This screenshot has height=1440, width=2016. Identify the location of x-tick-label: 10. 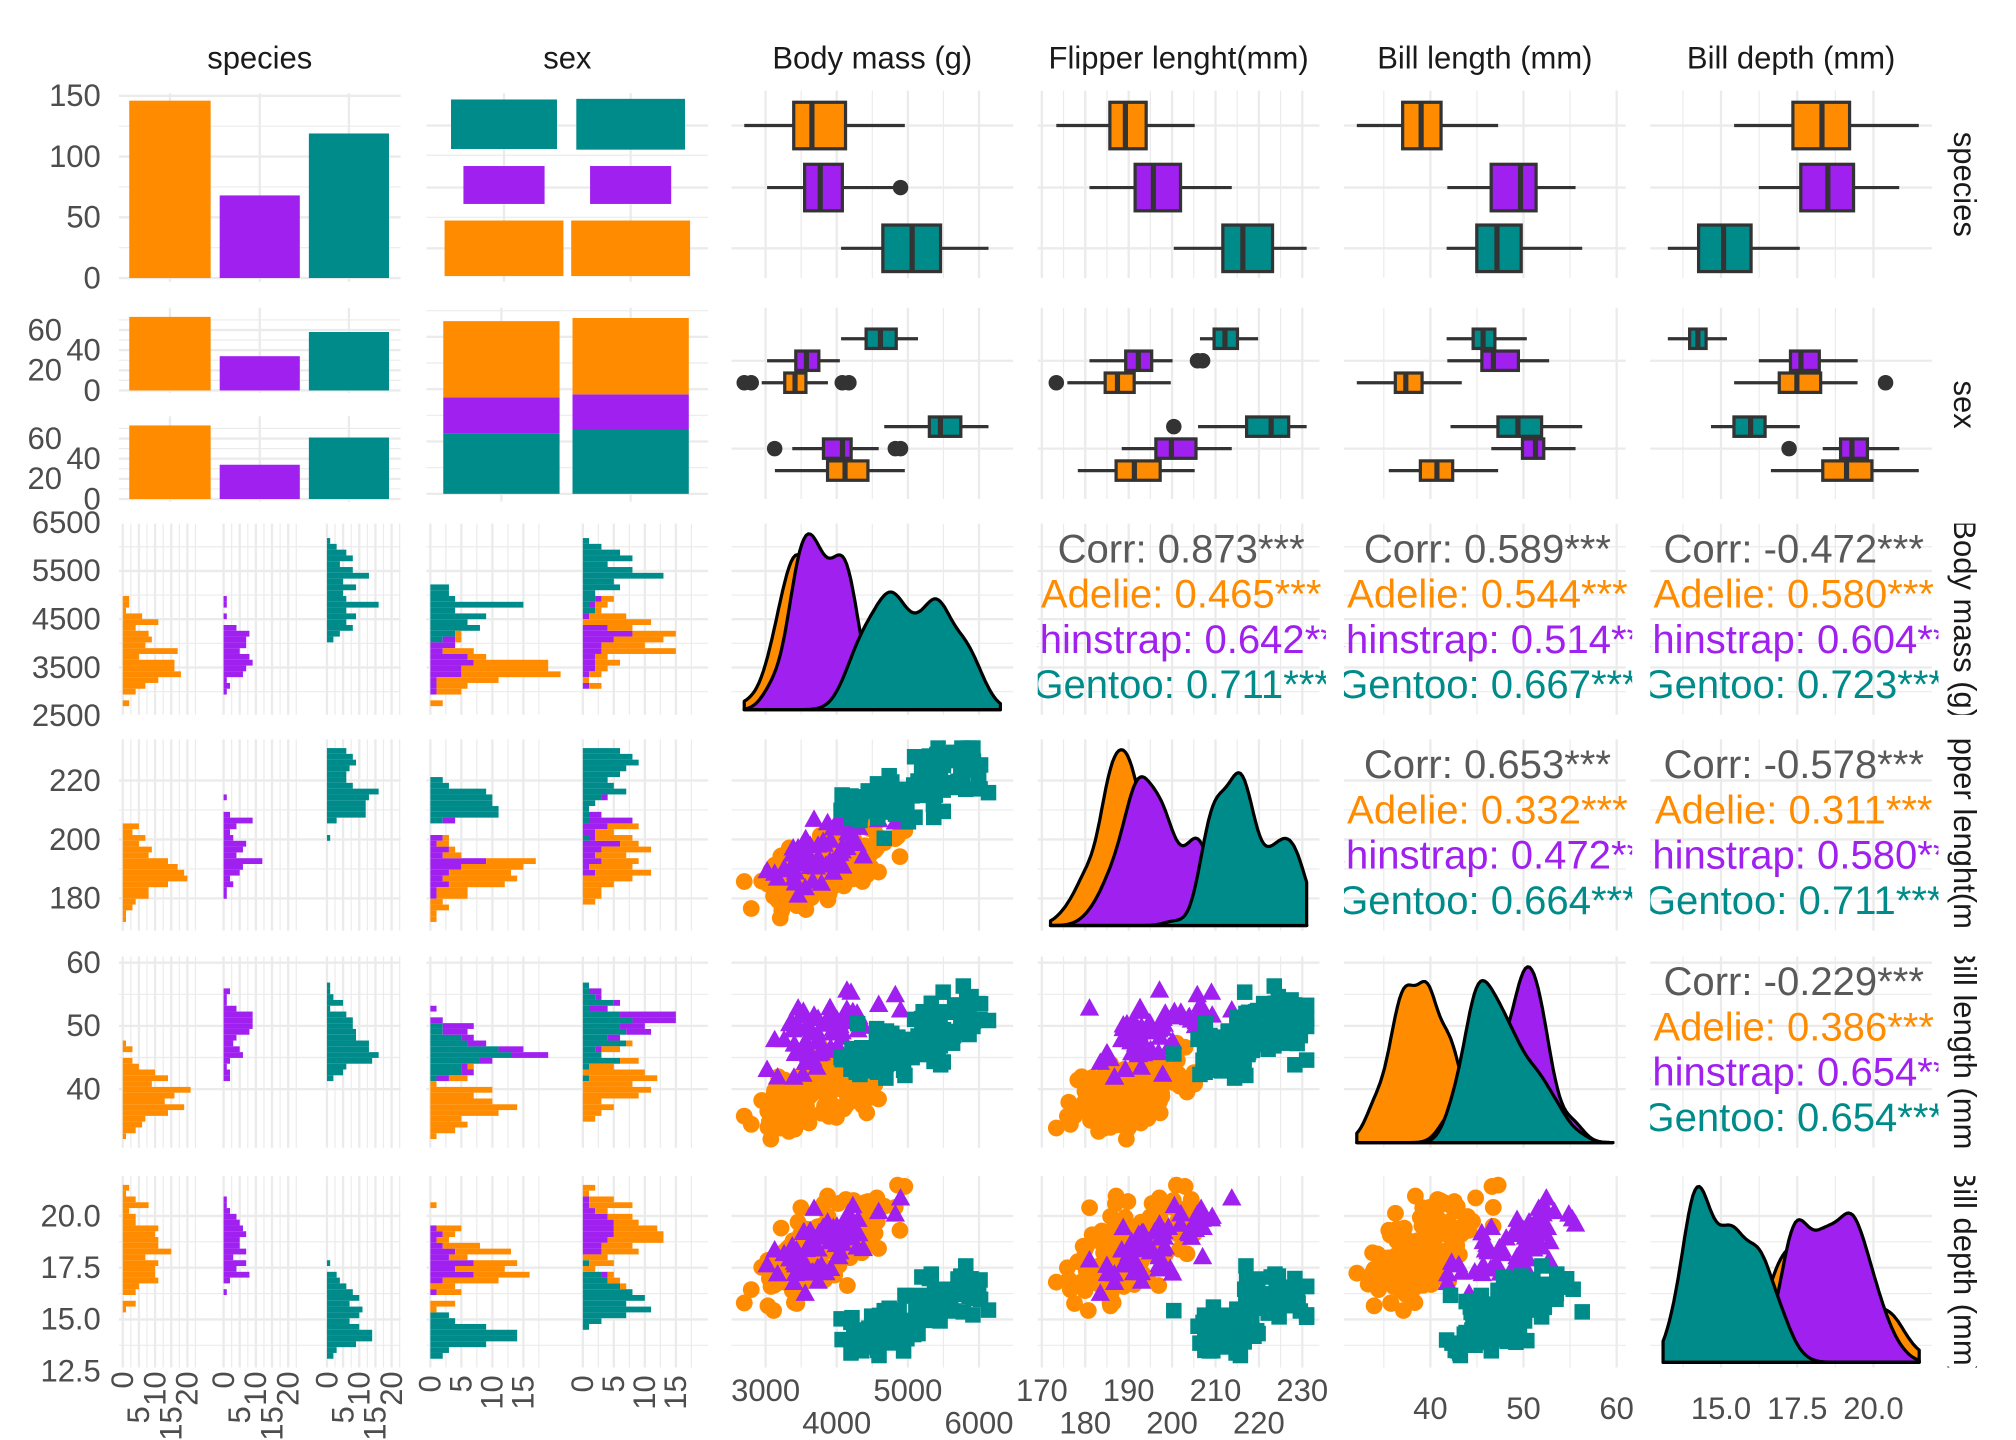
(255, 1388).